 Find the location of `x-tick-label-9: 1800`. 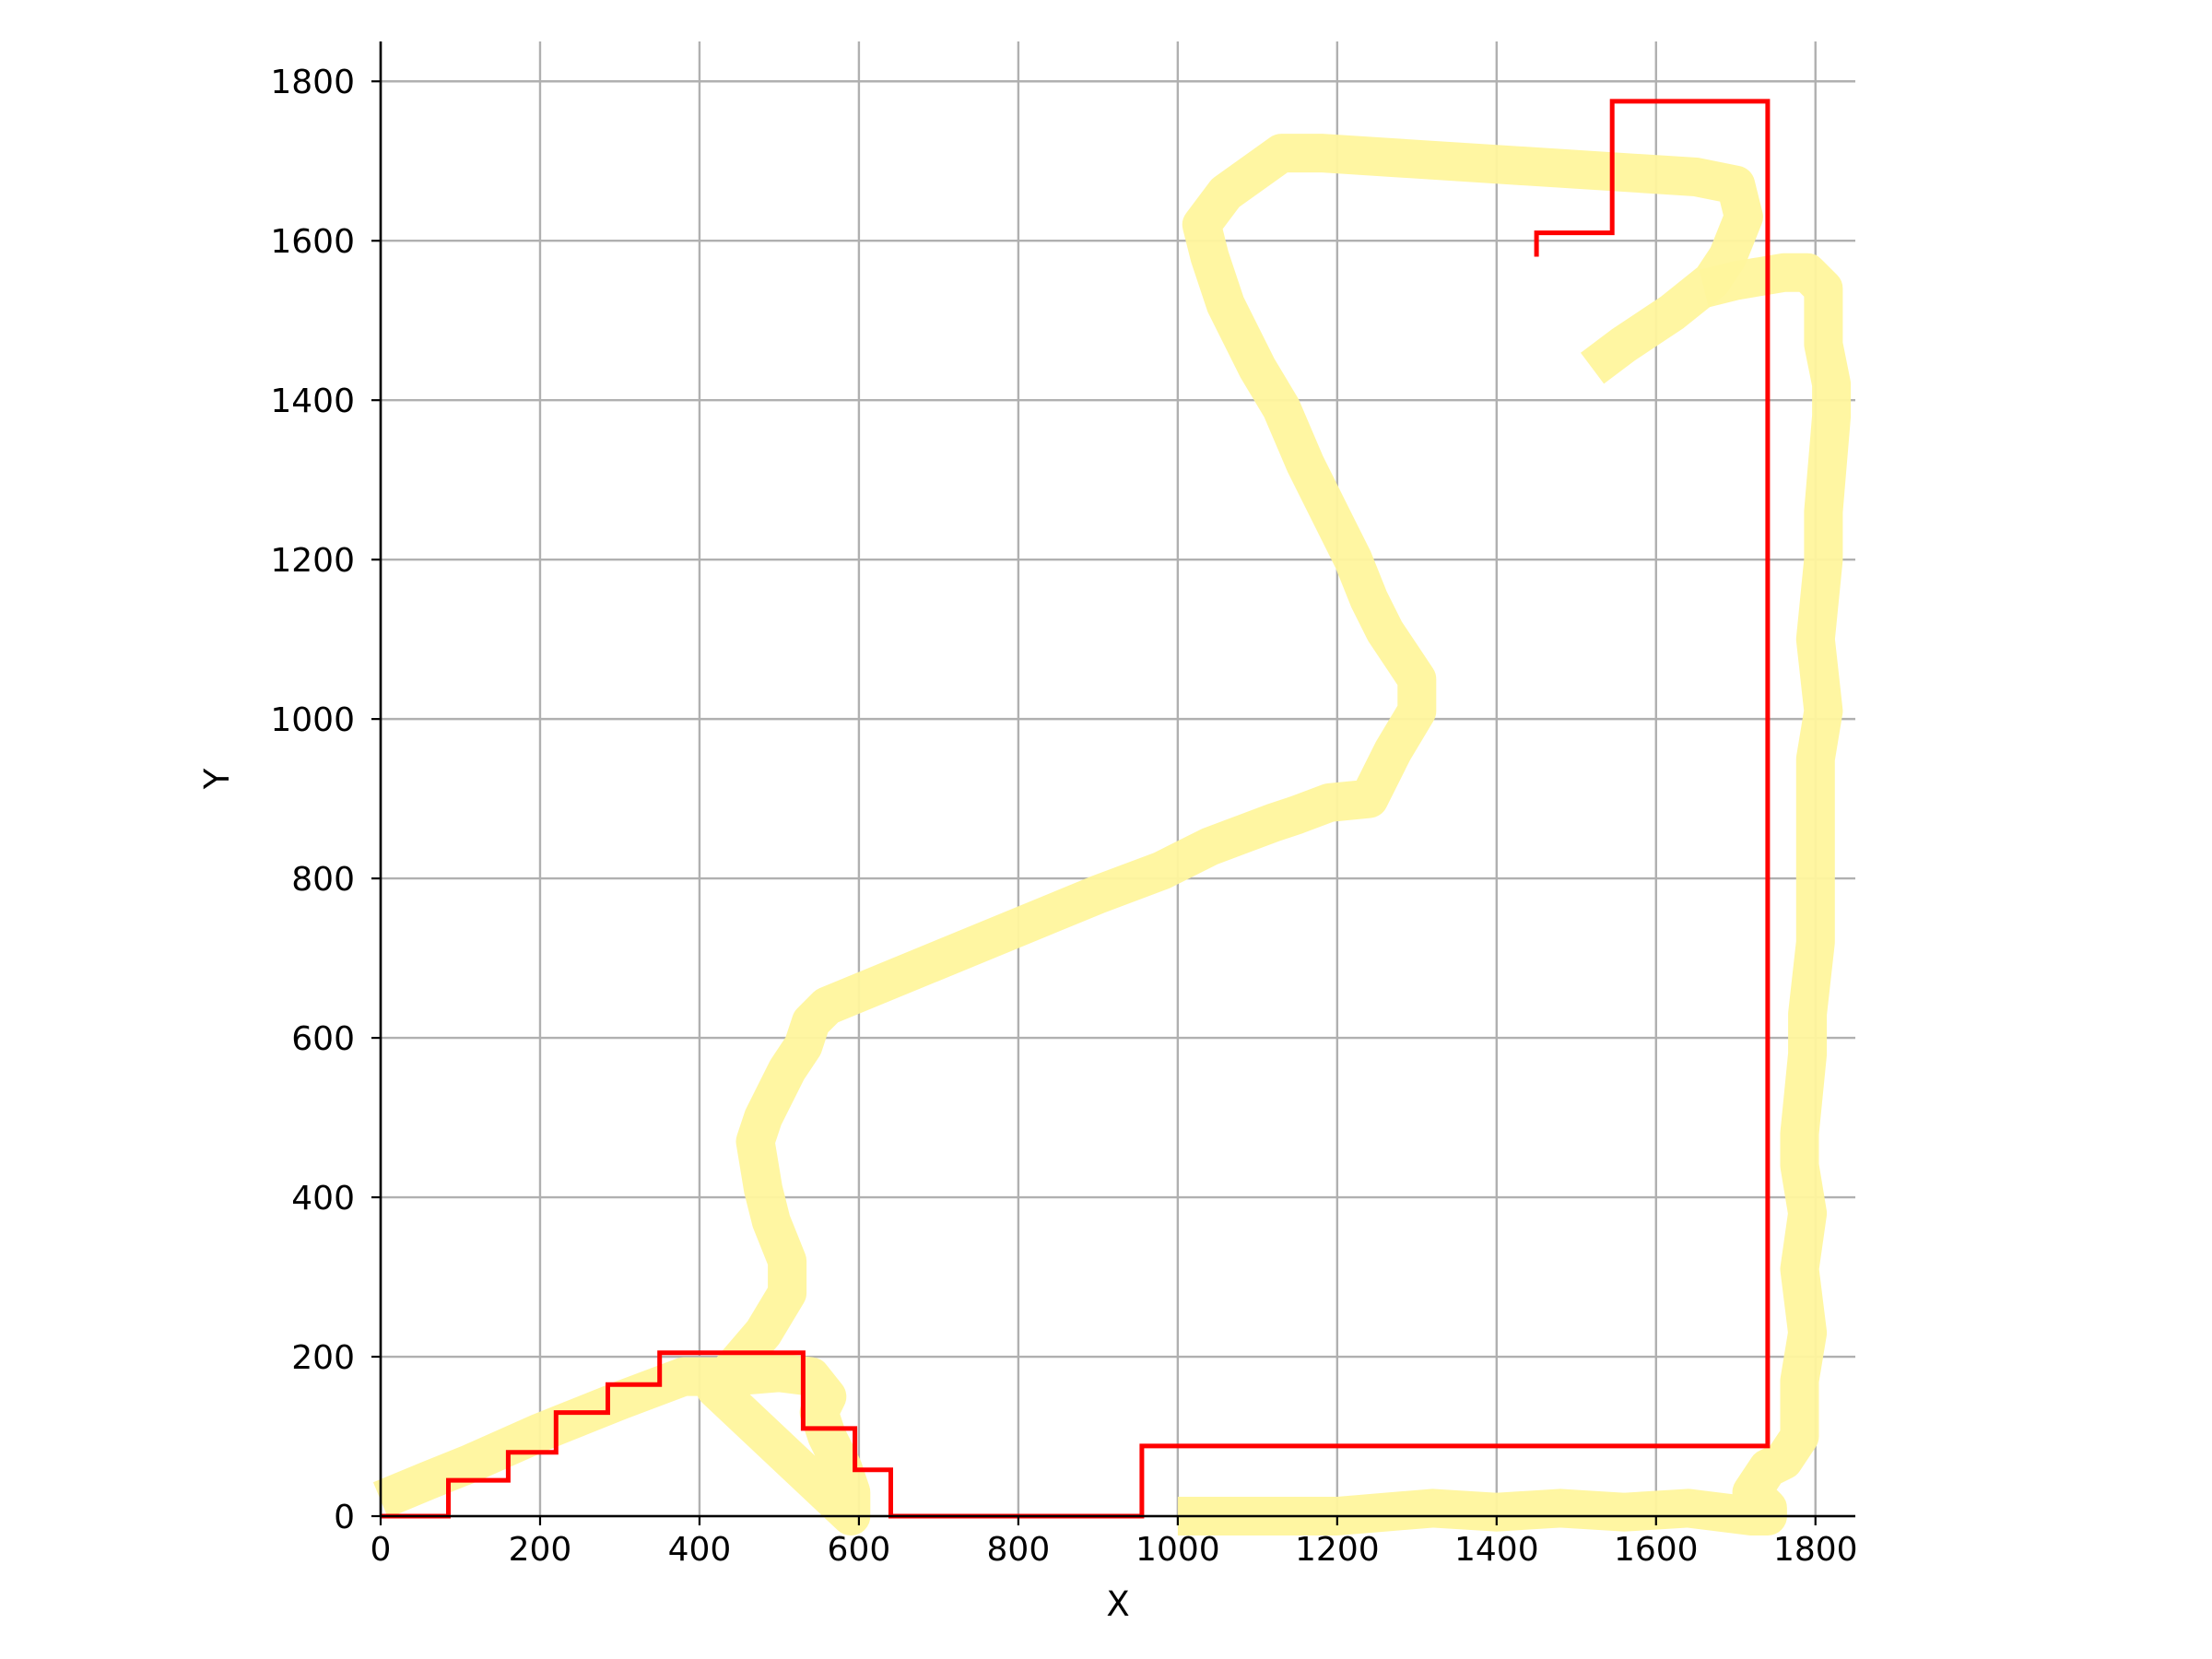

x-tick-label-9: 1800 is located at coordinates (1815, 1550).